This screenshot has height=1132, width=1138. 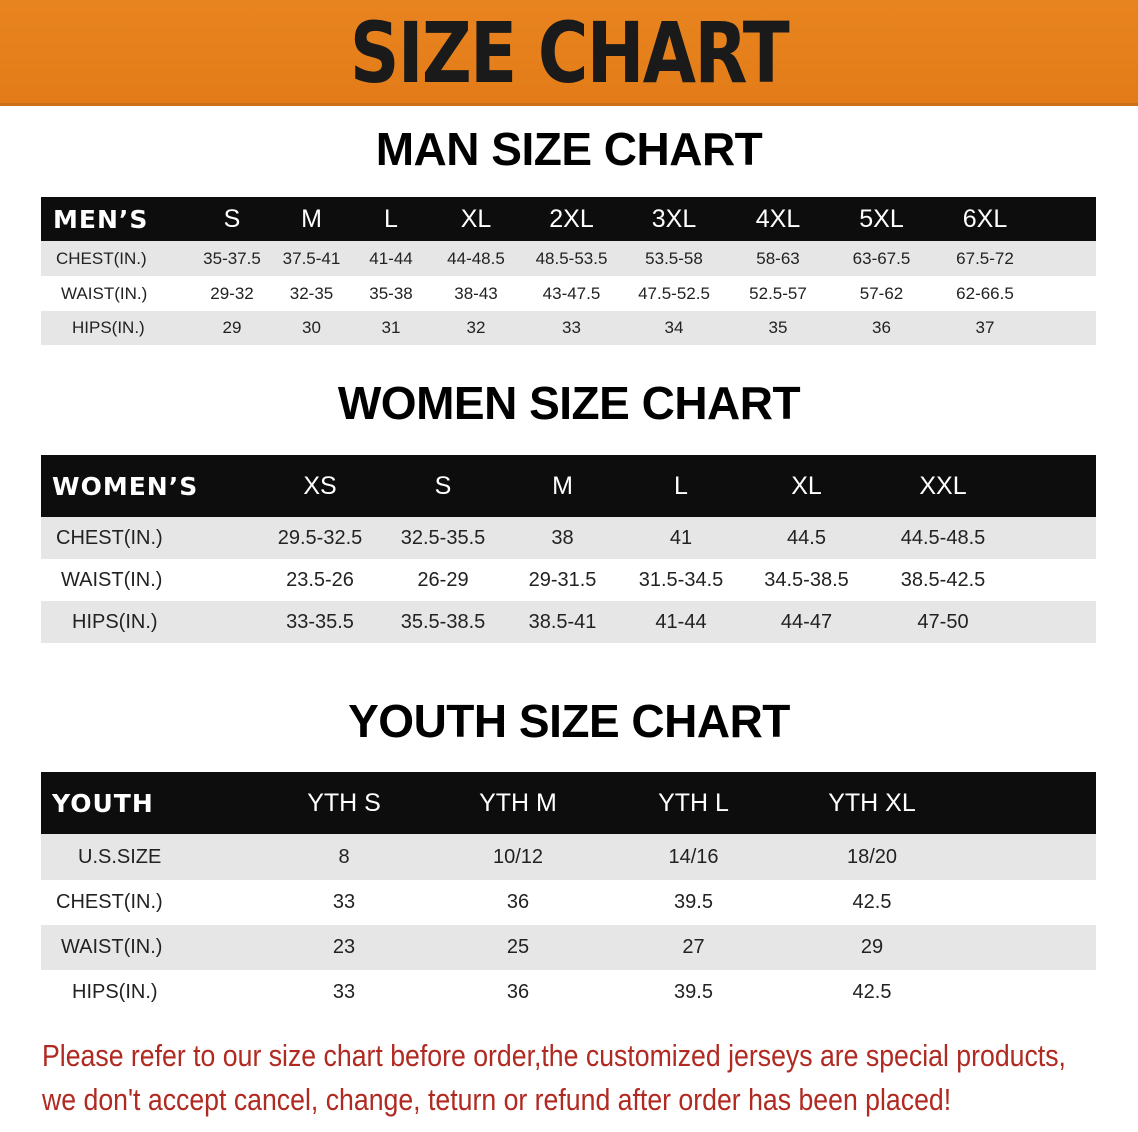 What do you see at coordinates (568, 857) in the screenshot?
I see `table-row: U.S.SIZE 8 10/12 14/16 18/20` at bounding box center [568, 857].